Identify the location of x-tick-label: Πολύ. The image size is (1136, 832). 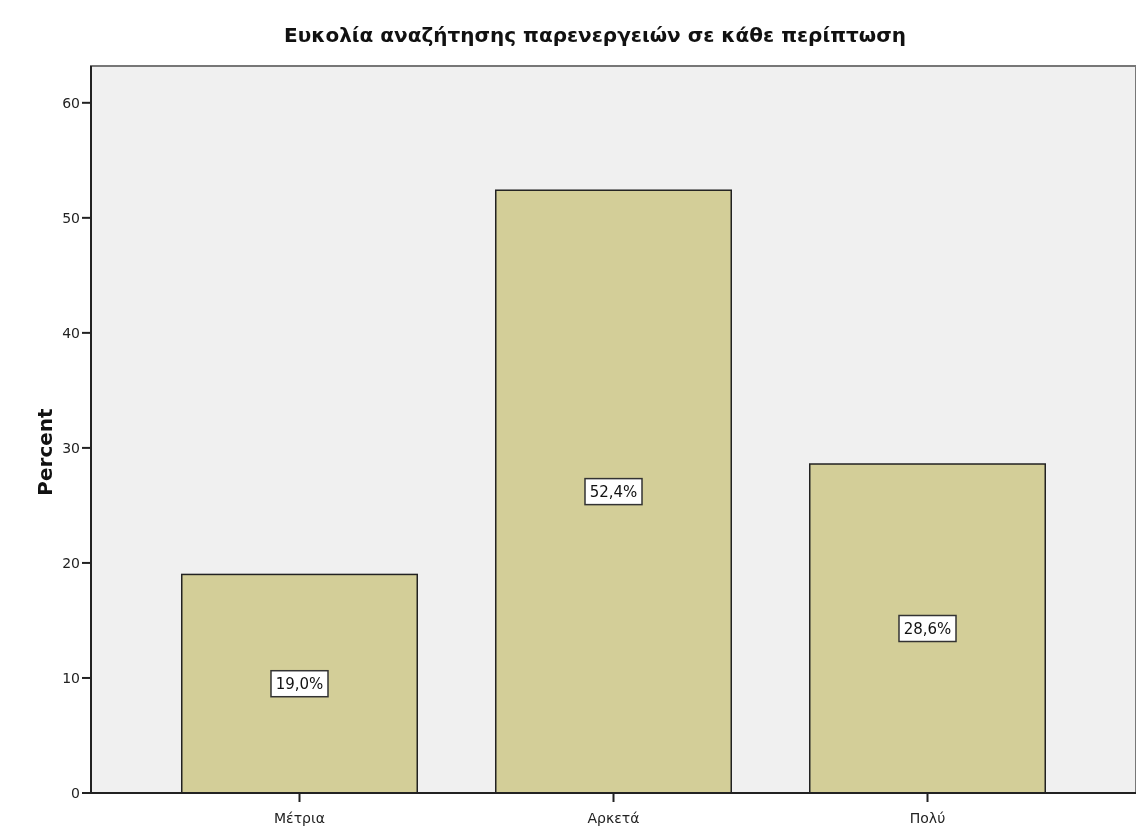
(927, 818).